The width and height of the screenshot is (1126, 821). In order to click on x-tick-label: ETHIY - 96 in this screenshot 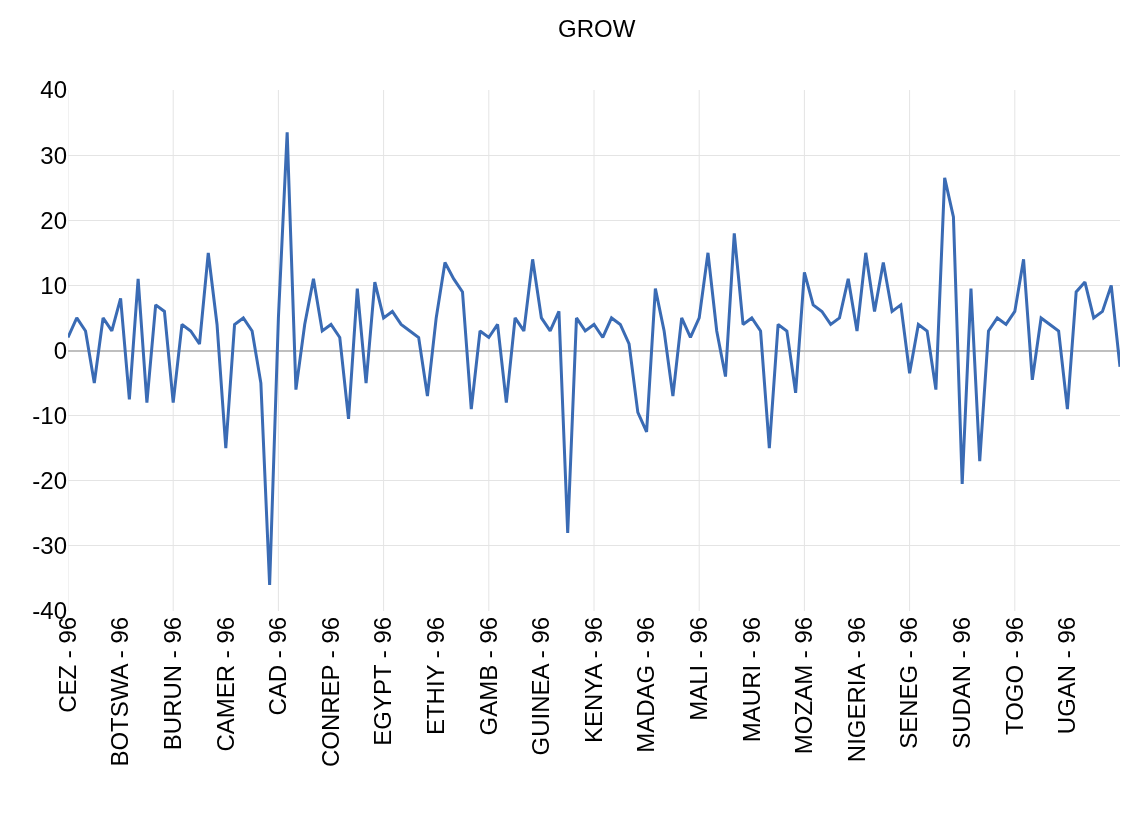, I will do `click(435, 676)`.